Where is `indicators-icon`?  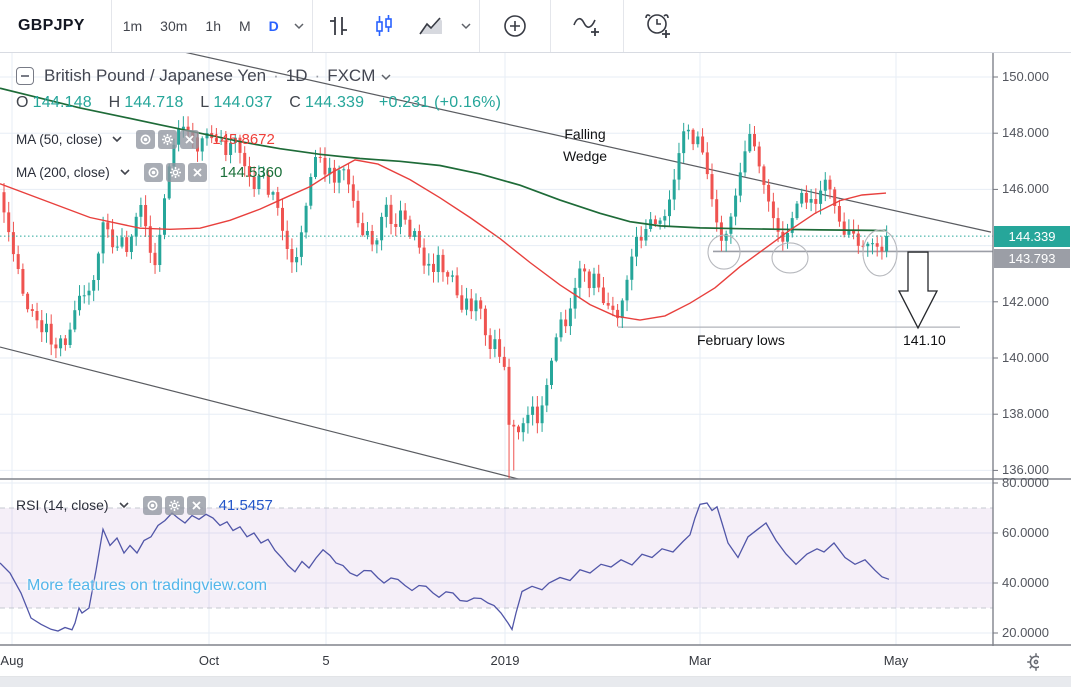 indicators-icon is located at coordinates (587, 26).